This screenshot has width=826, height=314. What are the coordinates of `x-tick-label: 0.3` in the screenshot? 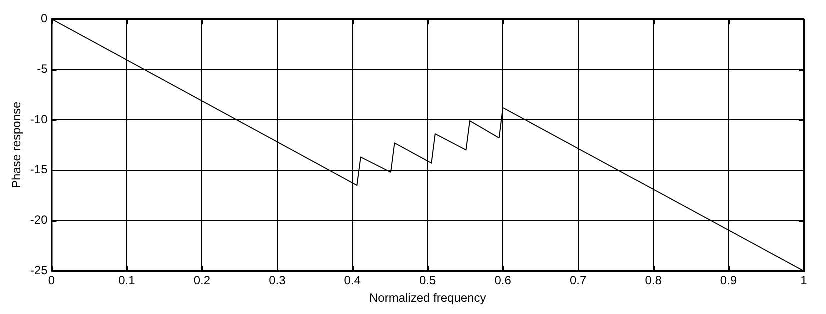 It's located at (277, 281).